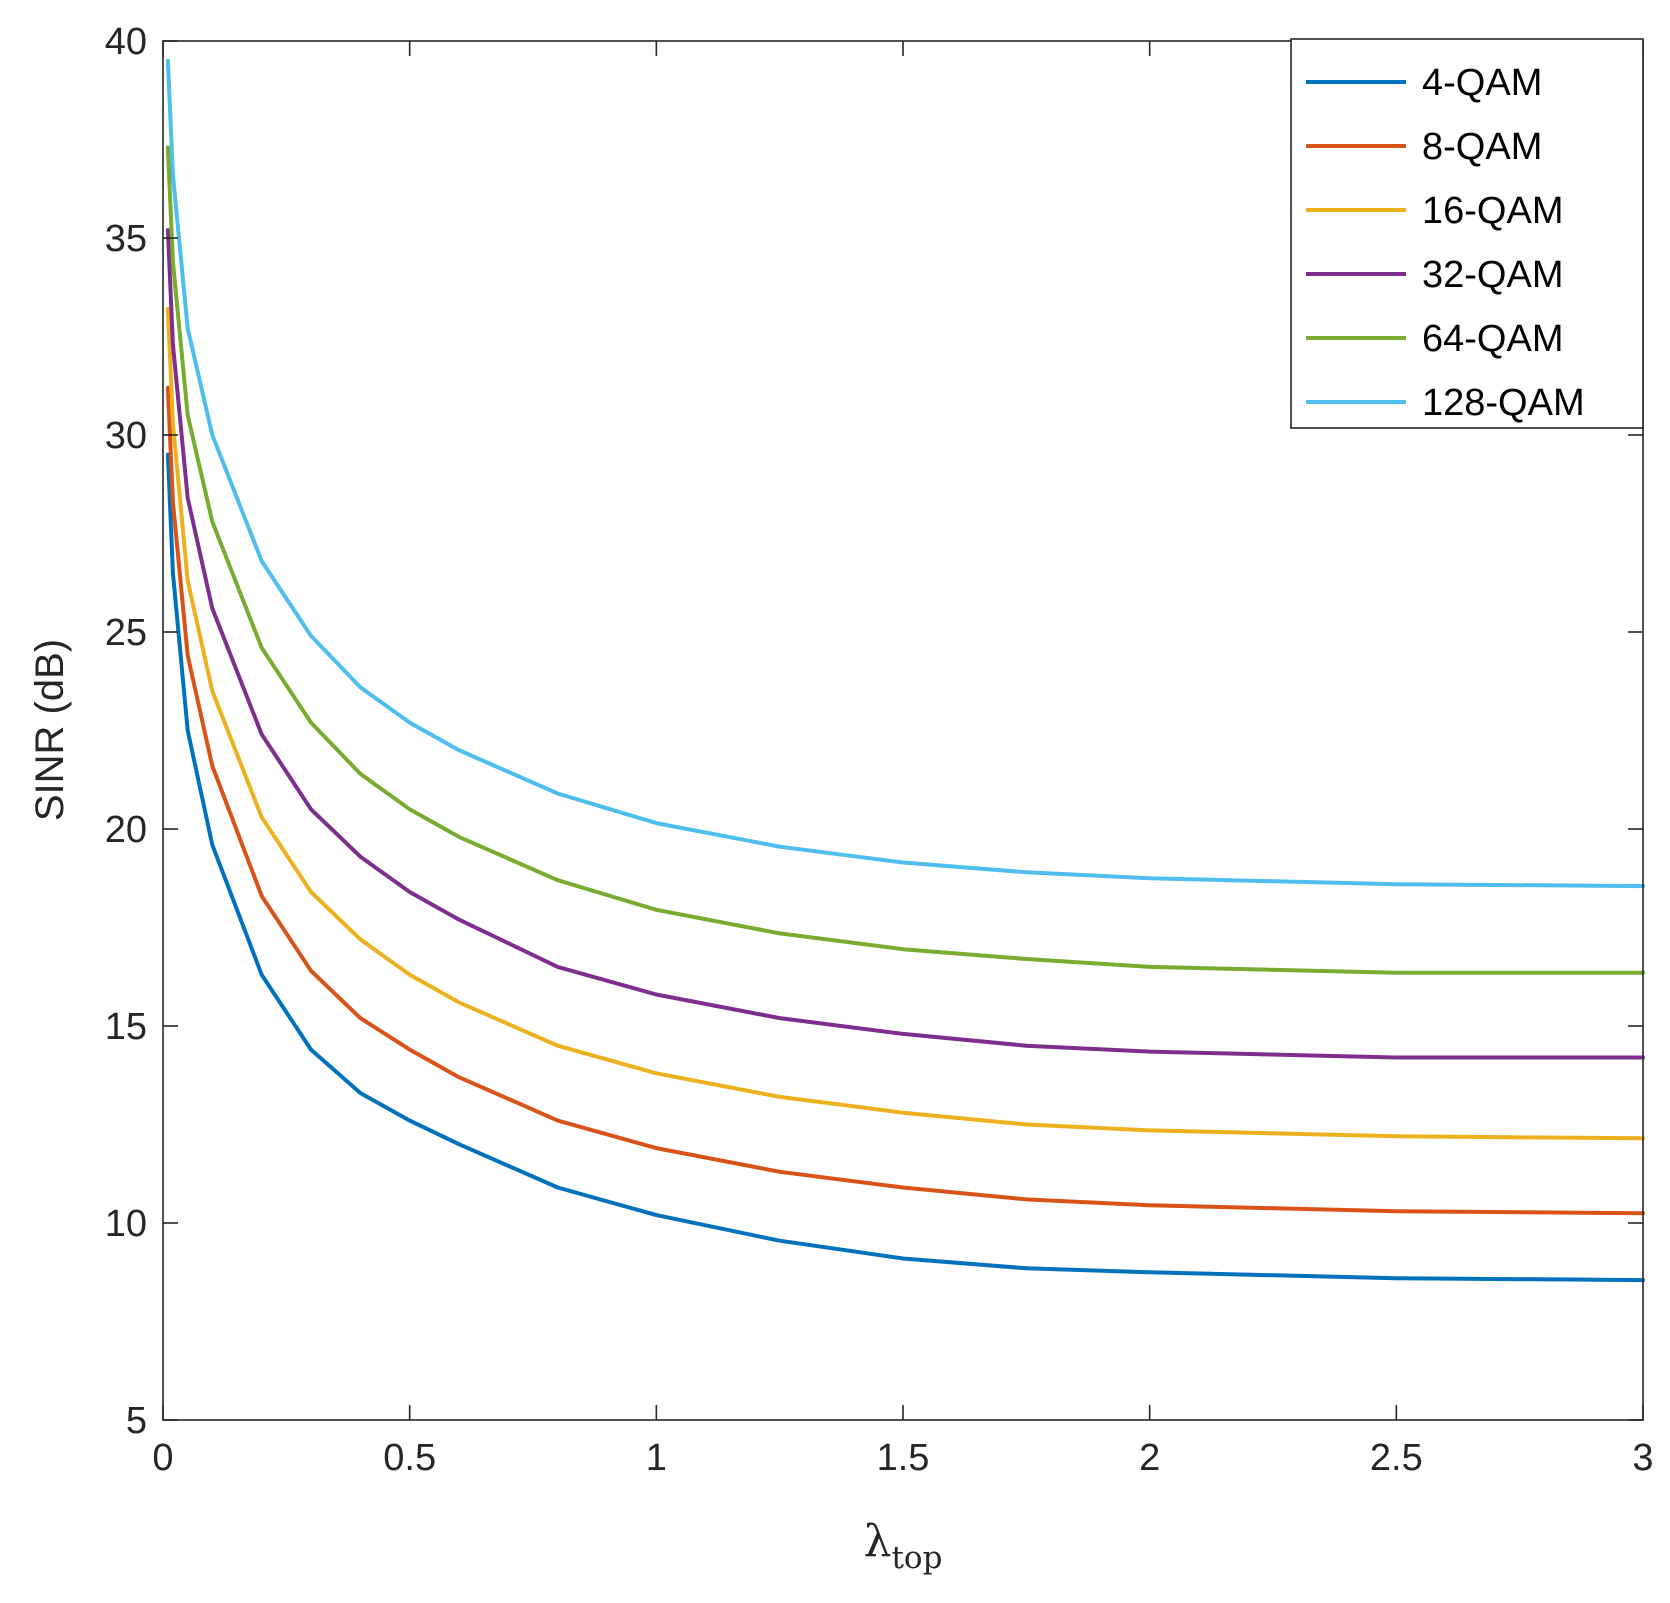 This screenshot has width=1670, height=1603. What do you see at coordinates (656, 1458) in the screenshot?
I see `x-tick-label: 1` at bounding box center [656, 1458].